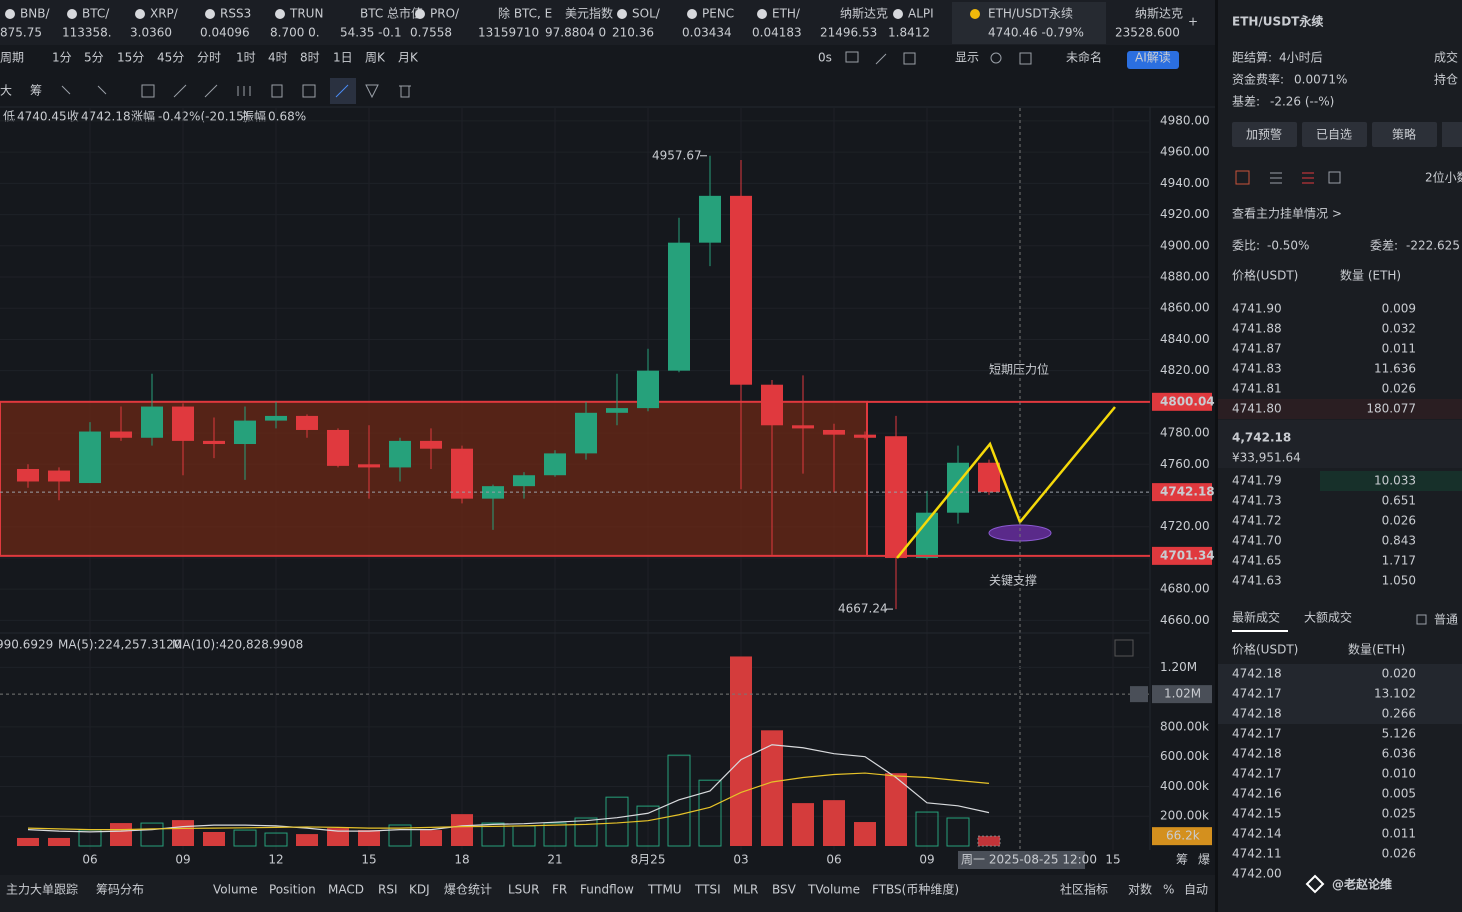 Image resolution: width=1462 pixels, height=912 pixels. Describe the element at coordinates (1258, 79) in the screenshot. I see `label: 资金费率:` at that location.